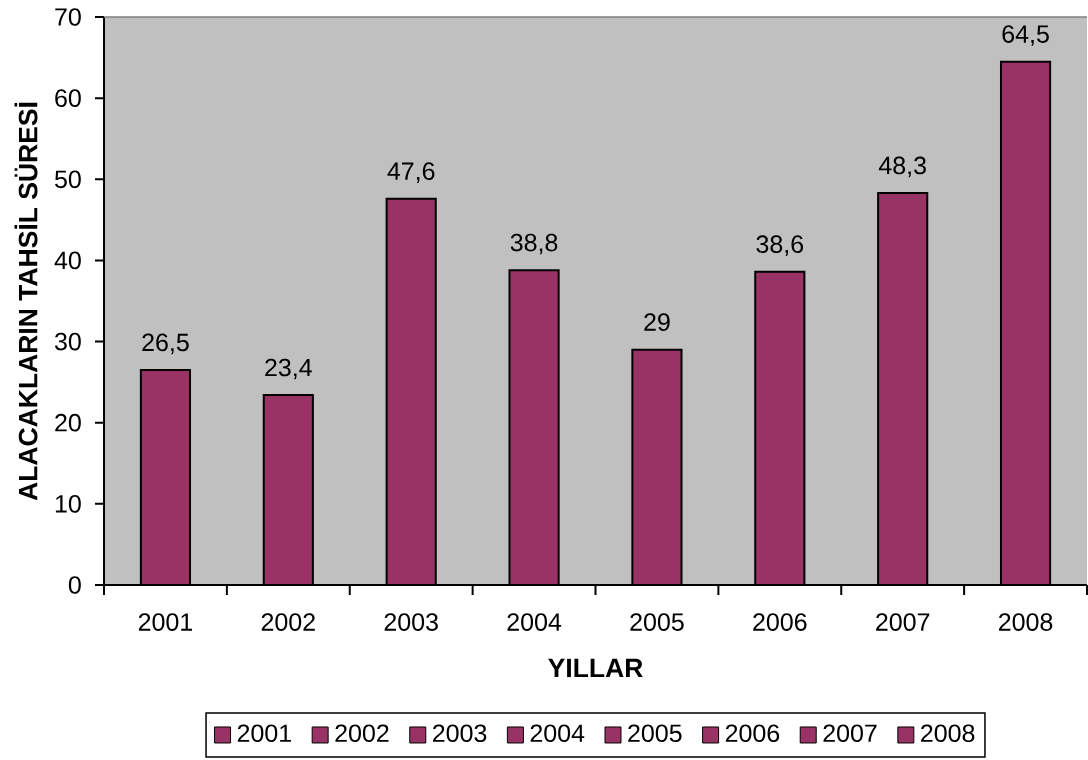 The height and width of the screenshot is (760, 1088). What do you see at coordinates (595, 668) in the screenshot?
I see `x-axis-title: YILLAR` at bounding box center [595, 668].